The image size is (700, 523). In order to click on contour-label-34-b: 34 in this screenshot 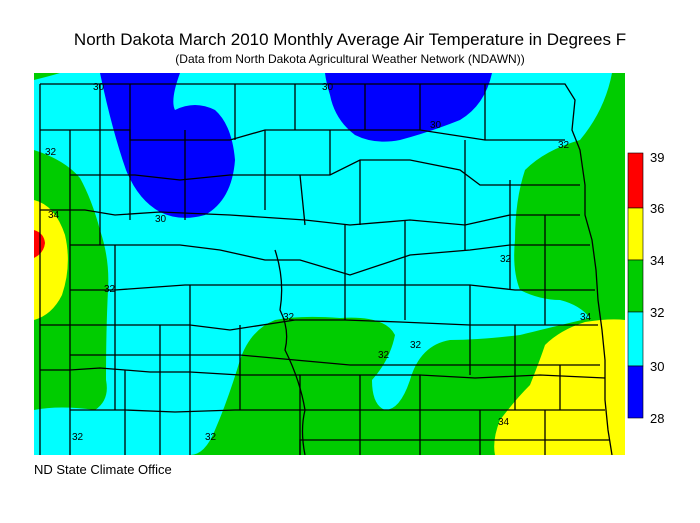, I will do `click(586, 317)`.